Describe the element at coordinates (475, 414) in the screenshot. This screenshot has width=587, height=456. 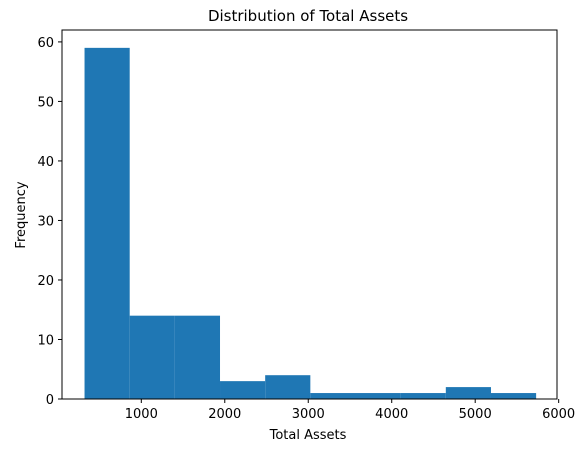
I see `x-tick-label: 5000` at that location.